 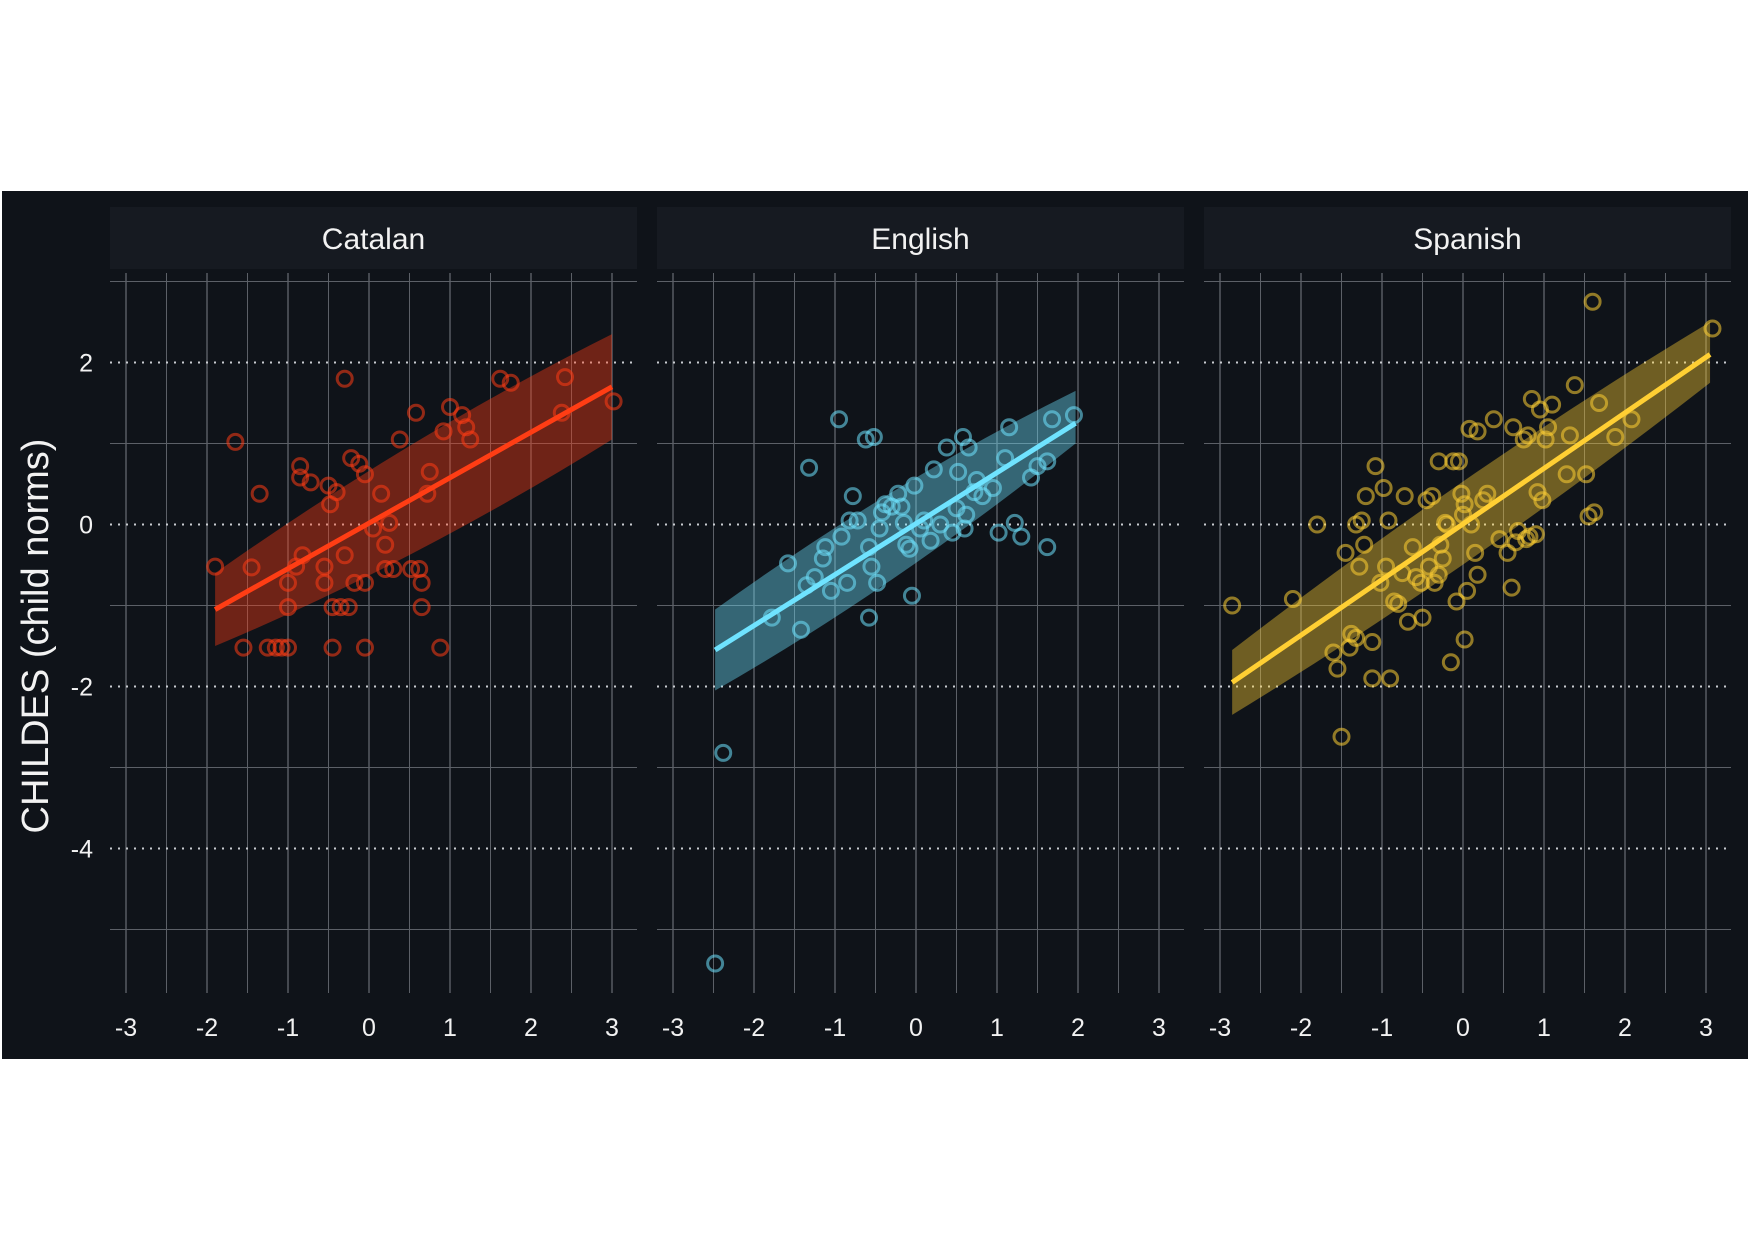 What do you see at coordinates (82, 850) in the screenshot?
I see `y-tick-label: -4` at bounding box center [82, 850].